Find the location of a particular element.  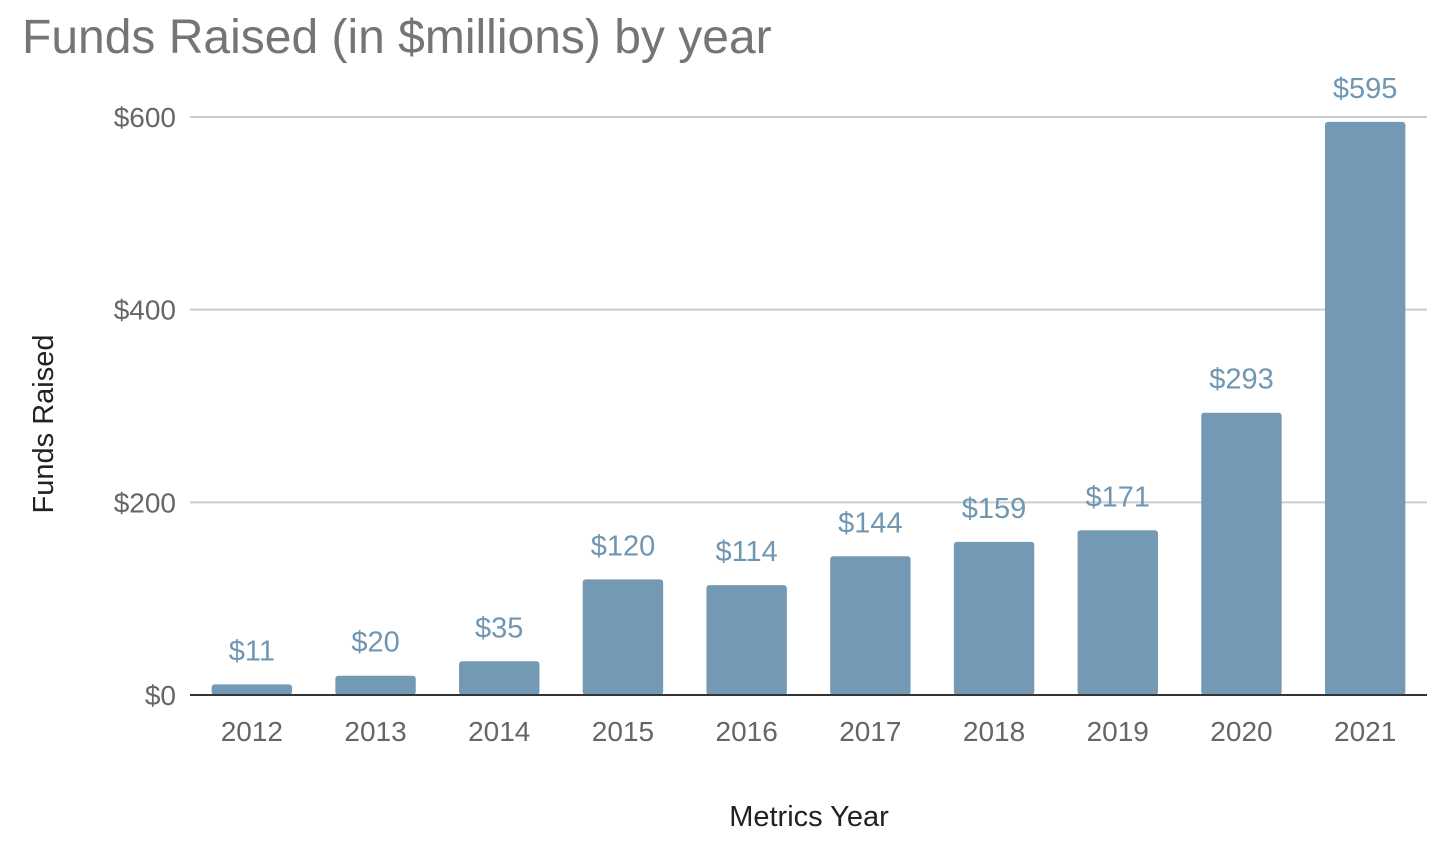

bar-2020 is located at coordinates (1241, 553).